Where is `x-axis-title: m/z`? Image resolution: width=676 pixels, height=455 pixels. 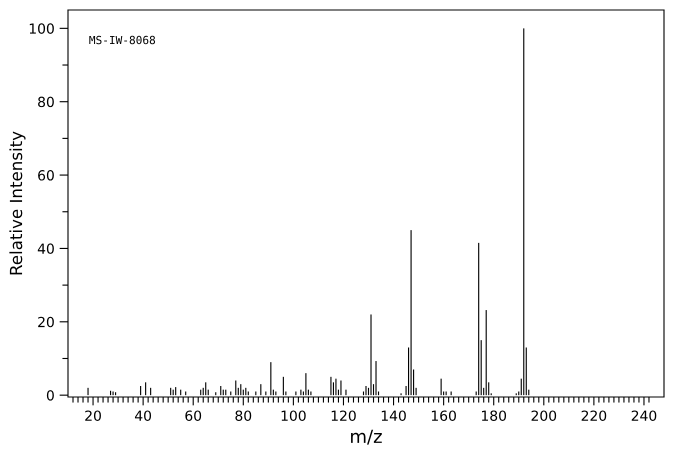 x-axis-title: m/z is located at coordinates (366, 437).